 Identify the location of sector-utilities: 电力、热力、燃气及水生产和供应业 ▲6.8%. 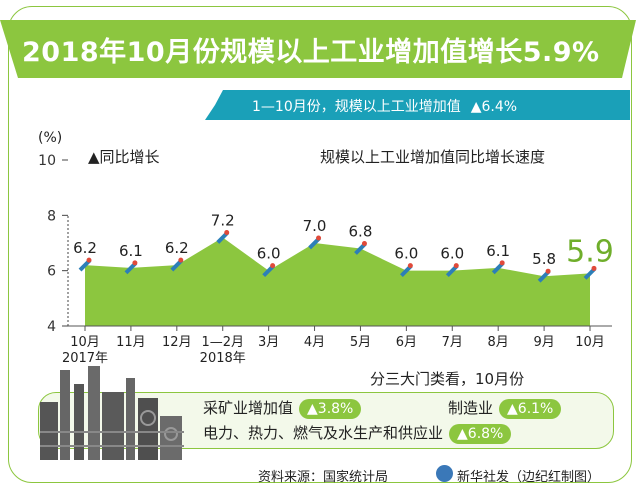
(357, 433).